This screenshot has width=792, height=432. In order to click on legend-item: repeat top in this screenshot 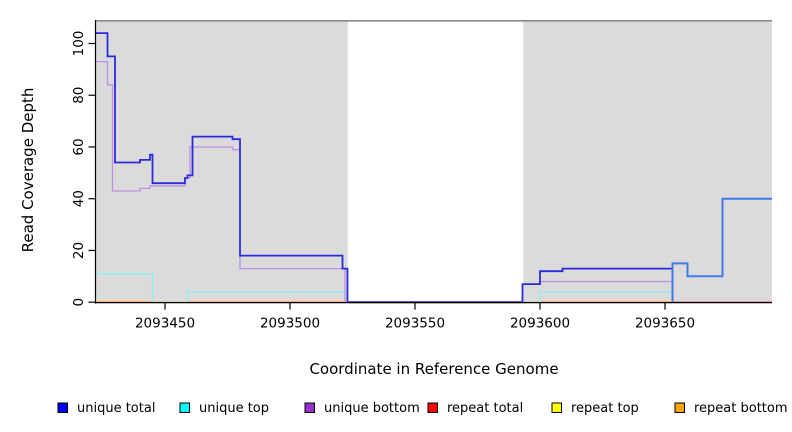, I will do `click(595, 408)`.